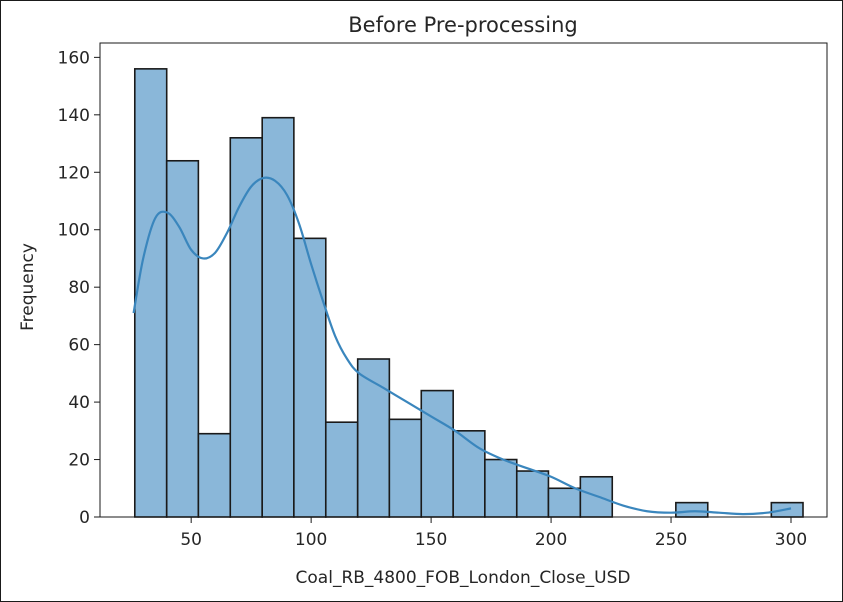 This screenshot has width=843, height=602. Describe the element at coordinates (431, 540) in the screenshot. I see `x-tick-label: 150` at that location.